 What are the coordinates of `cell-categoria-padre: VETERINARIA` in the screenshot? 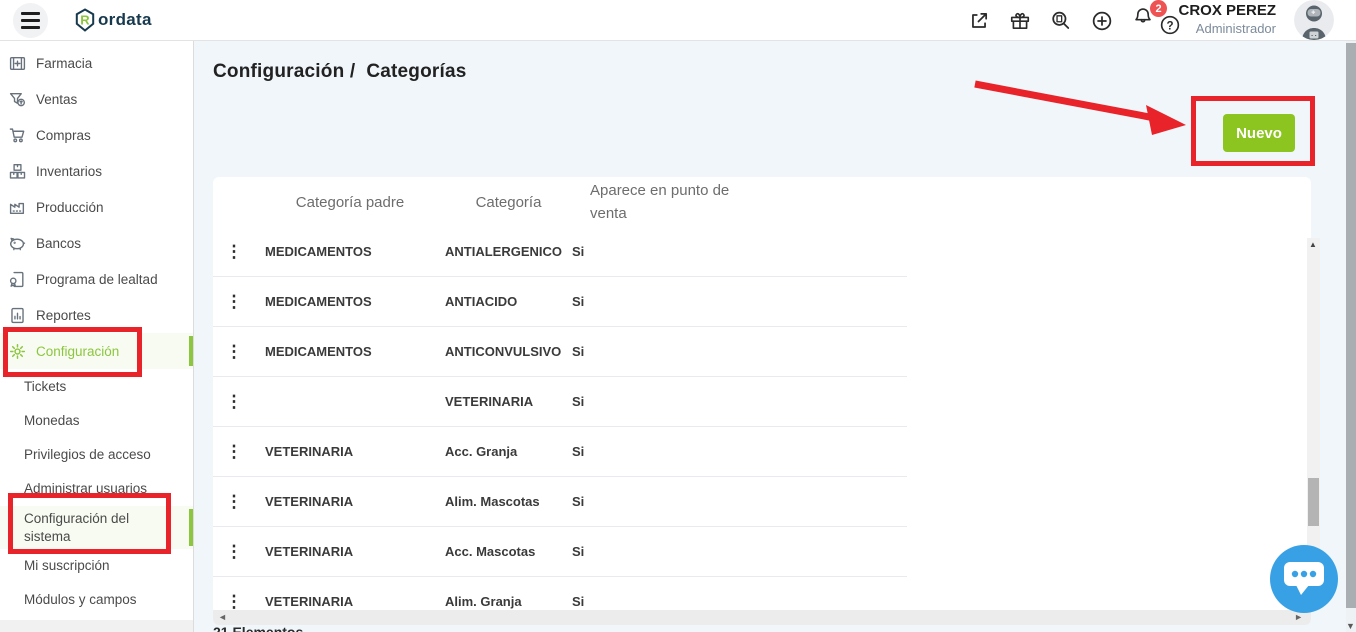 It's located at (309, 501).